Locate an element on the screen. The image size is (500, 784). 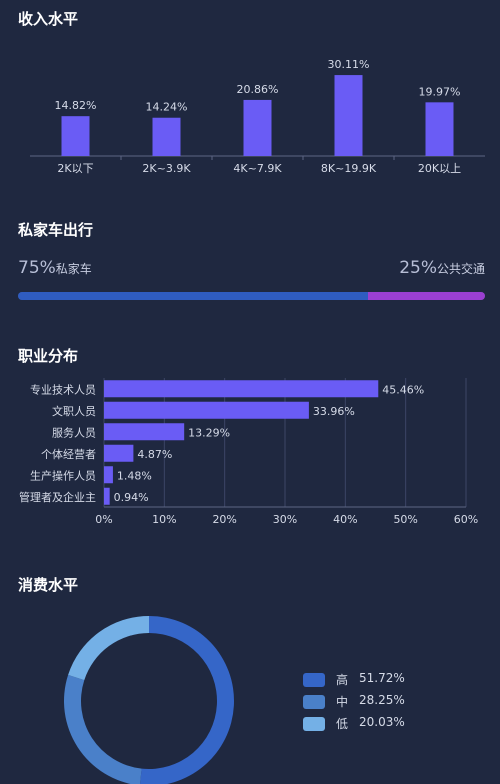
occupation-category-label: 专业技术人员 is located at coordinates (63, 389).